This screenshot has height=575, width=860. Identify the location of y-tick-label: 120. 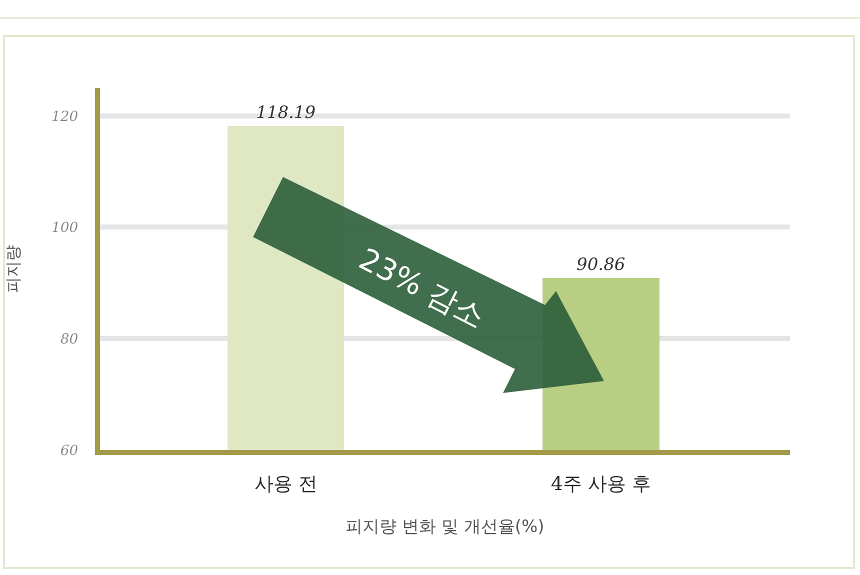
(64, 116).